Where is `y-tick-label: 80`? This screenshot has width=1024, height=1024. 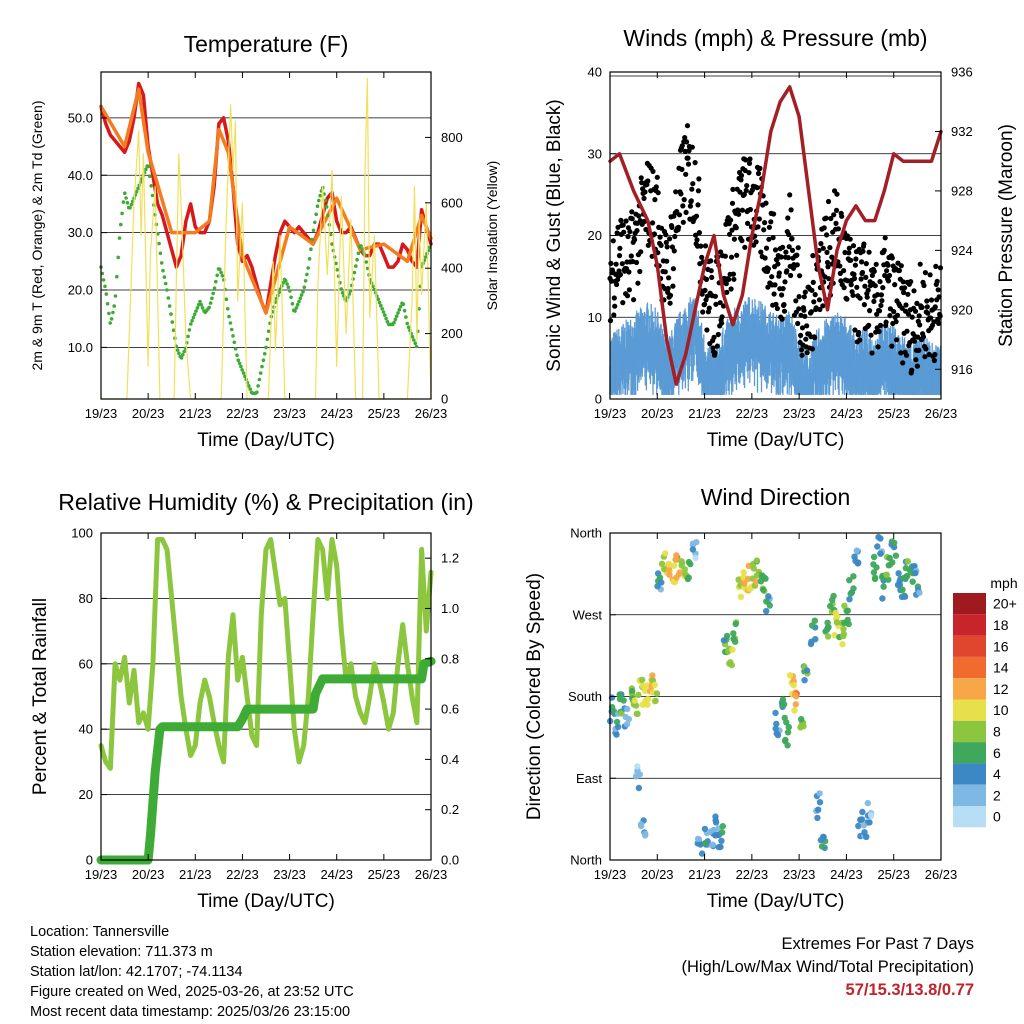 y-tick-label: 80 is located at coordinates (86, 598).